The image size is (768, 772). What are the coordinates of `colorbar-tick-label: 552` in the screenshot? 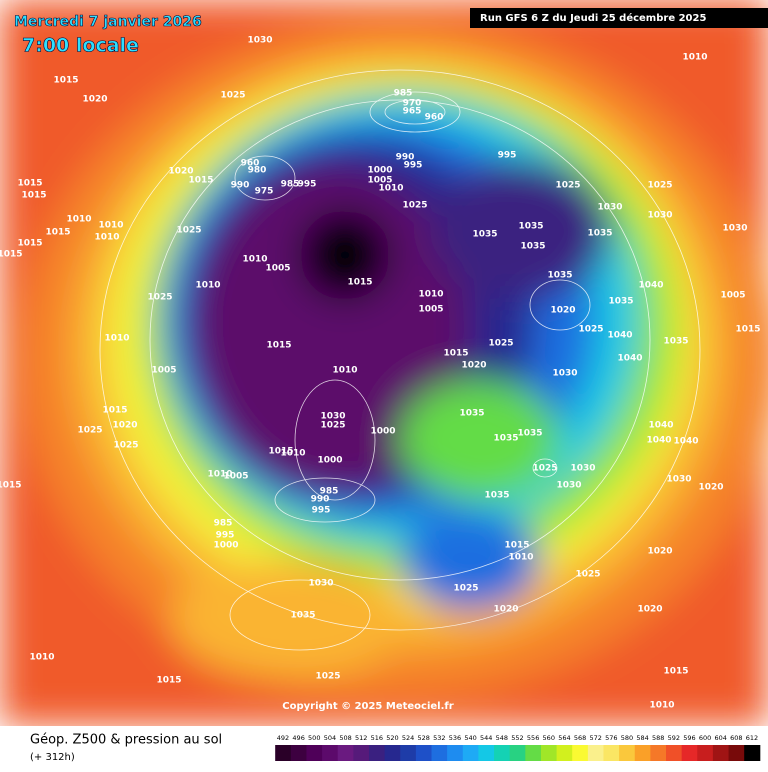 It's located at (517, 738).